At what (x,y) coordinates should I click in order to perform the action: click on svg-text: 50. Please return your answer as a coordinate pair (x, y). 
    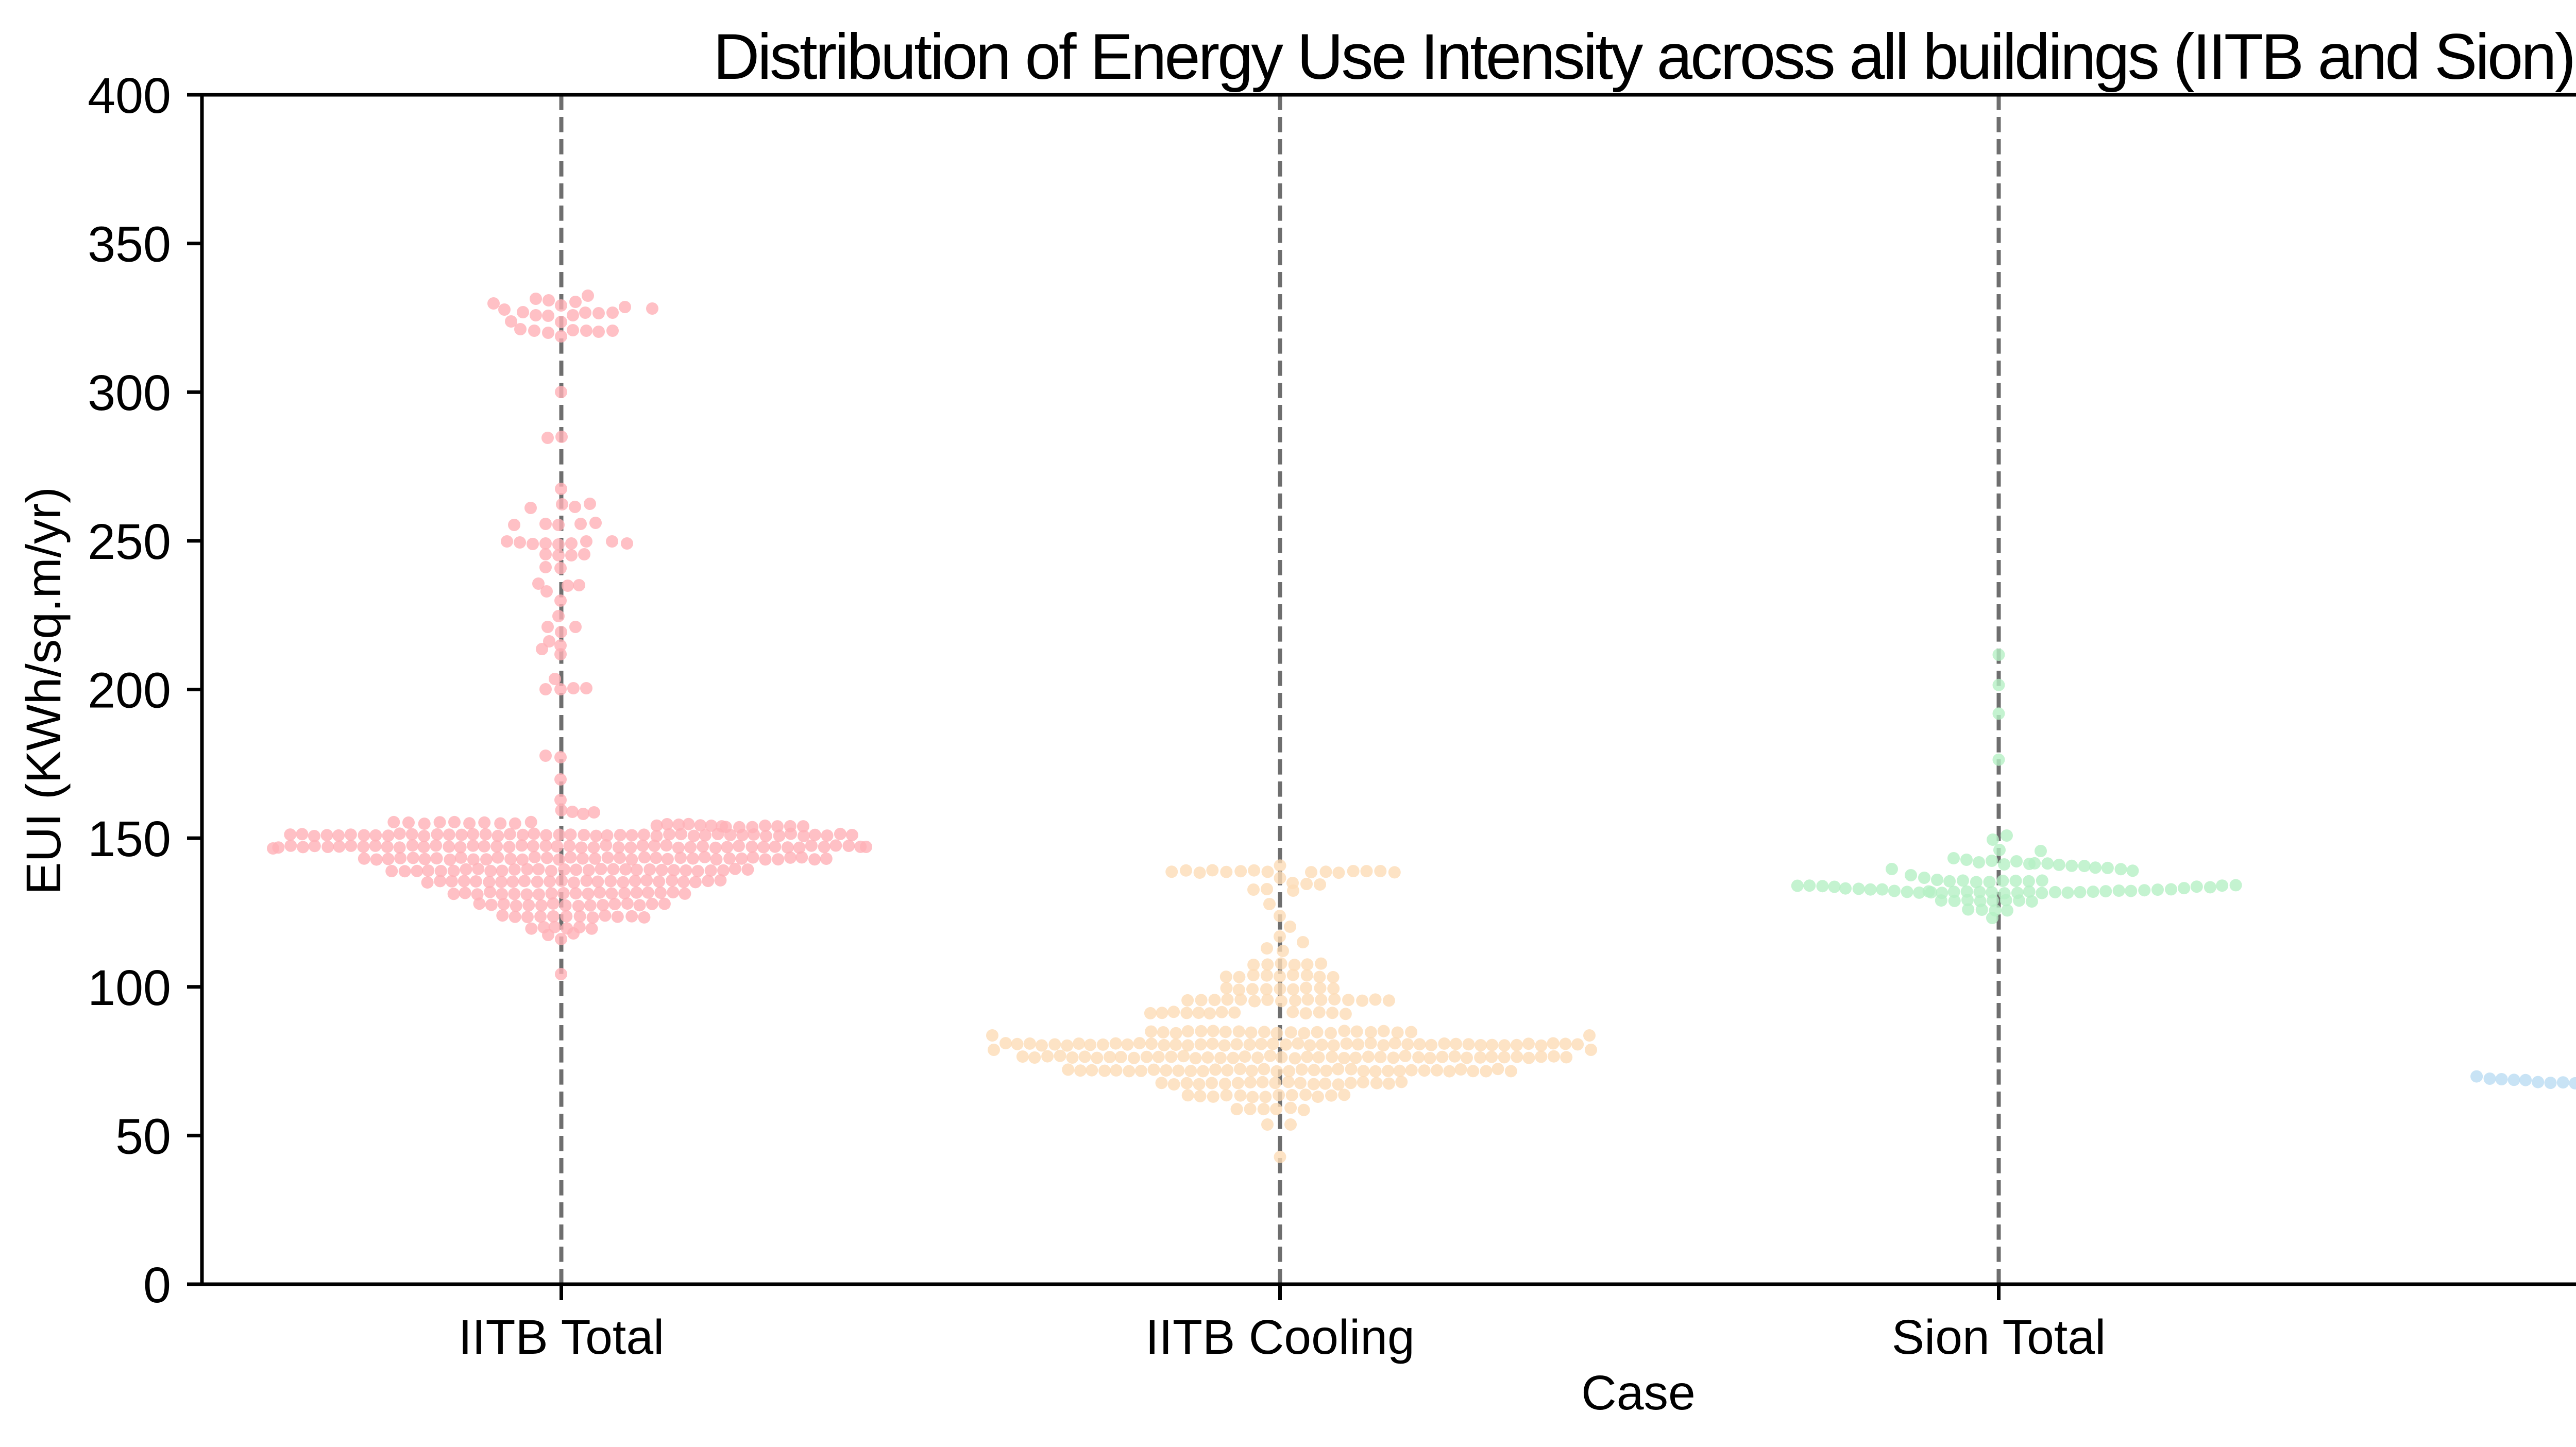
    Looking at the image, I should click on (143, 1136).